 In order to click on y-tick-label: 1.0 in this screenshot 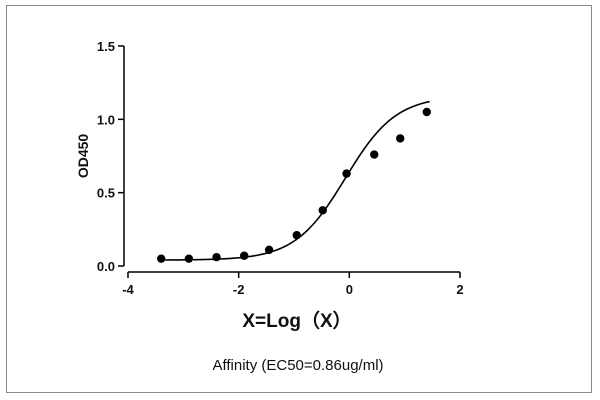, I will do `click(106, 119)`.